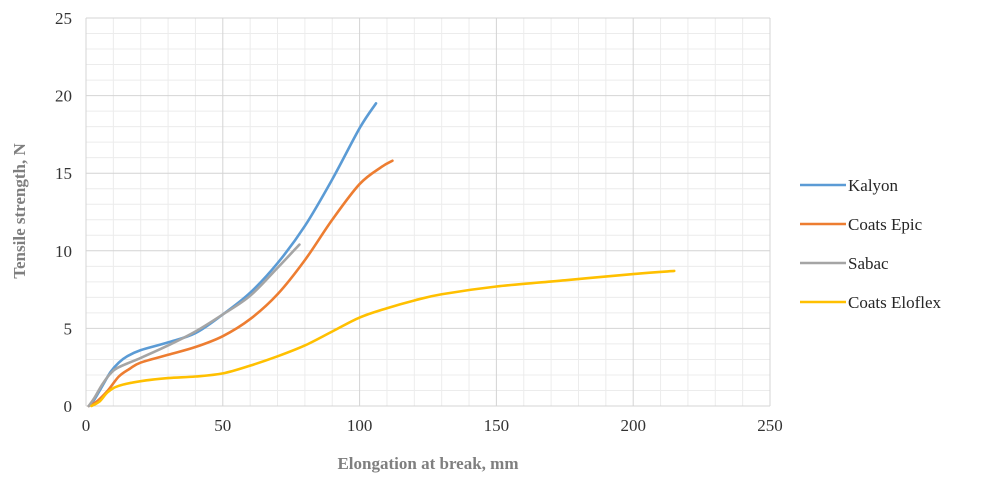  What do you see at coordinates (873, 185) in the screenshot?
I see `legend-label-kalyon: Kalyon` at bounding box center [873, 185].